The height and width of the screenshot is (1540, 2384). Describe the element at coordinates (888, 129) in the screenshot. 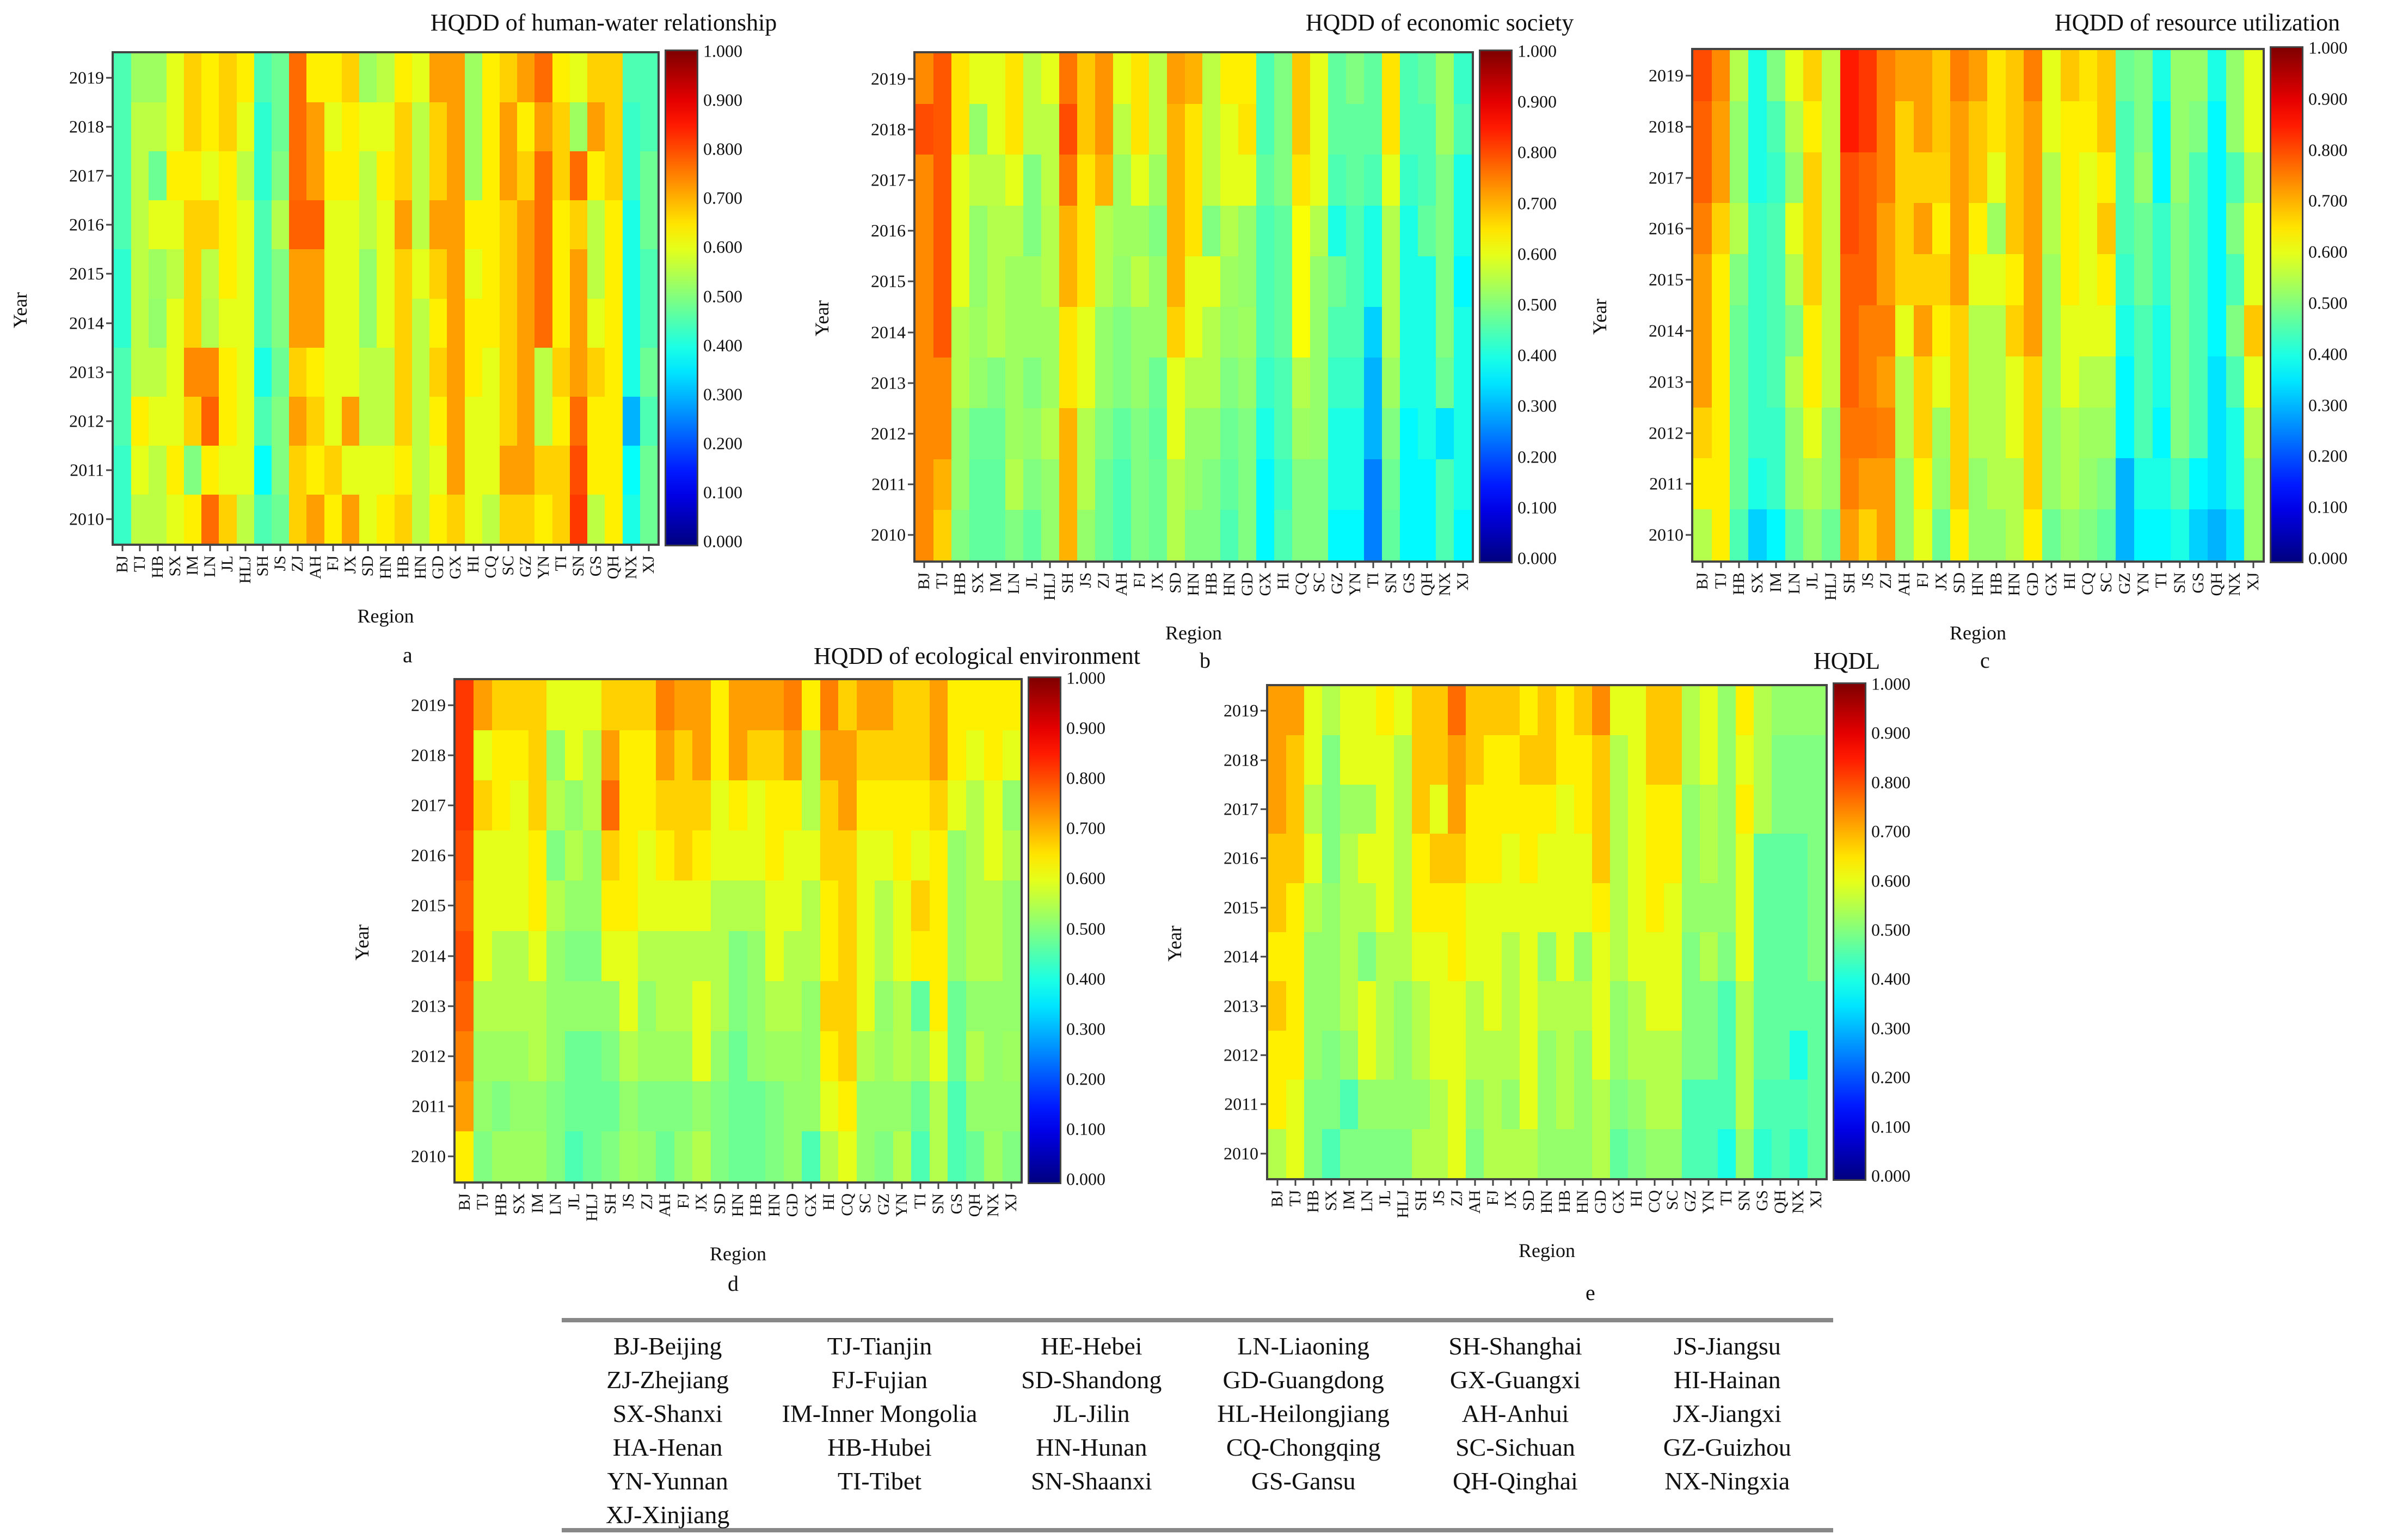

I see `y-tick-label: 2018` at that location.